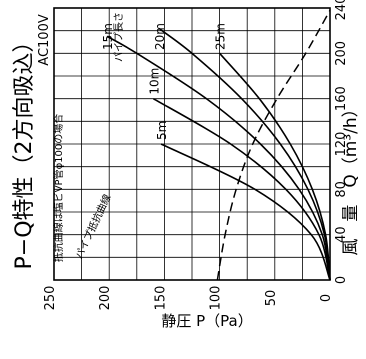  Describe the element at coordinates (341, 189) in the screenshot. I see `x-tick-label: 80` at that location.